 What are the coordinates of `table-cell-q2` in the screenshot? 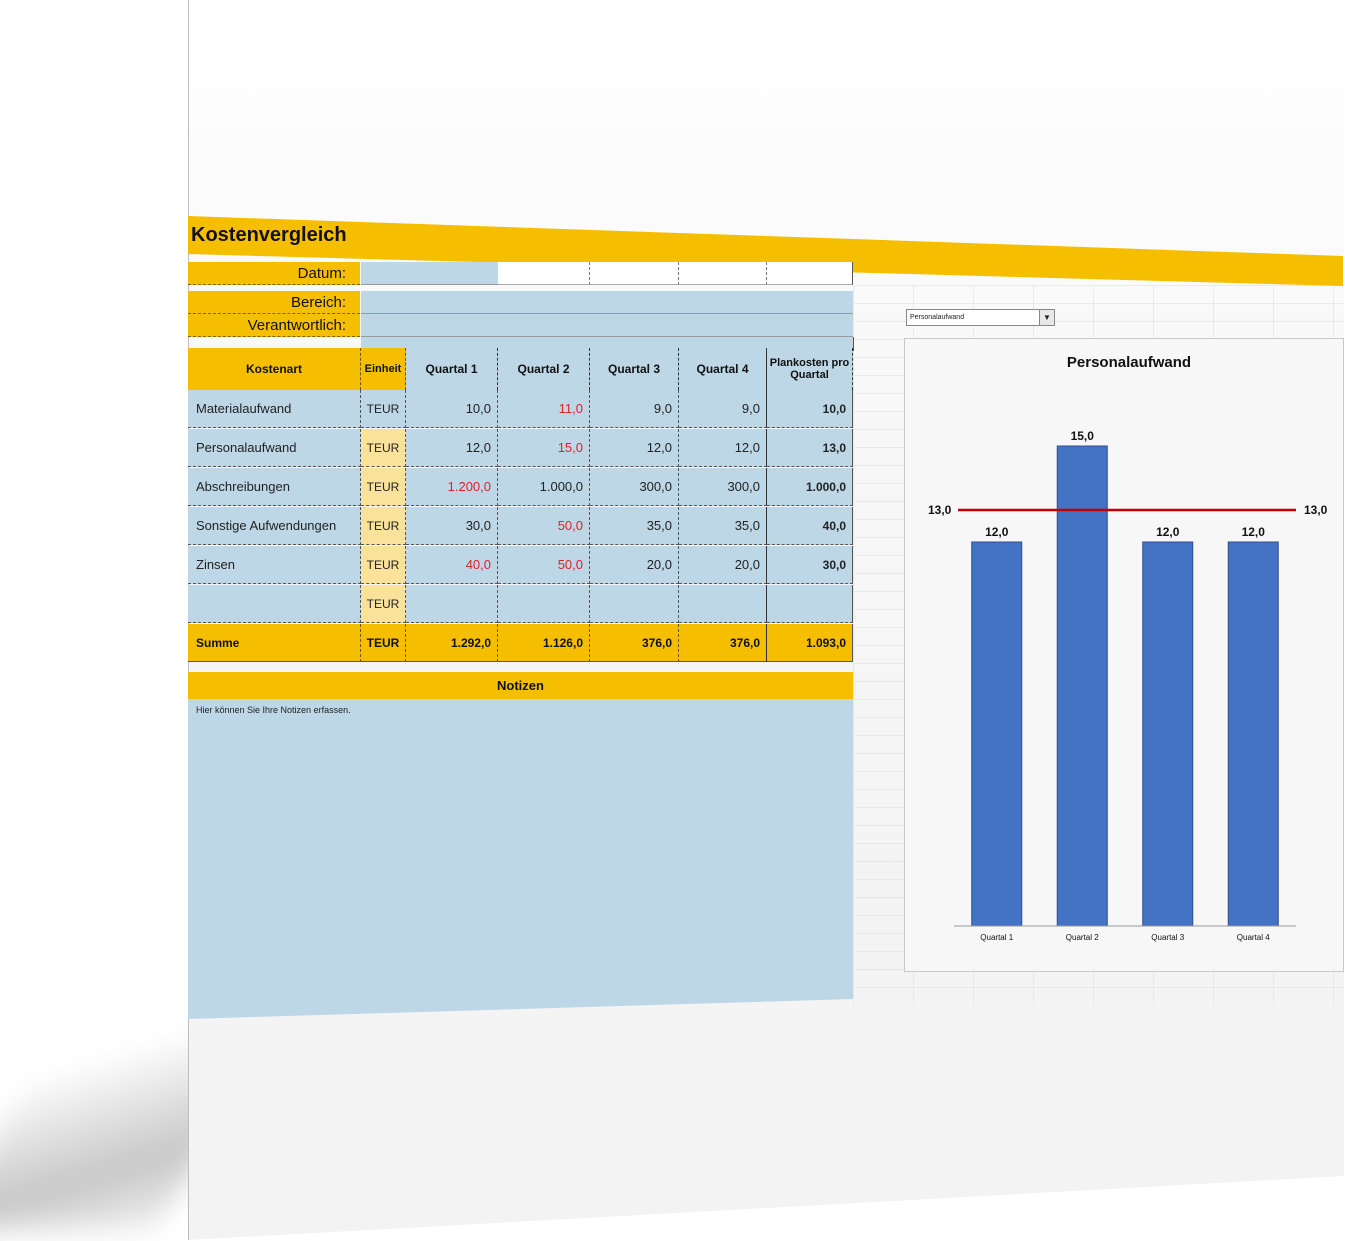 It's located at (544, 604).